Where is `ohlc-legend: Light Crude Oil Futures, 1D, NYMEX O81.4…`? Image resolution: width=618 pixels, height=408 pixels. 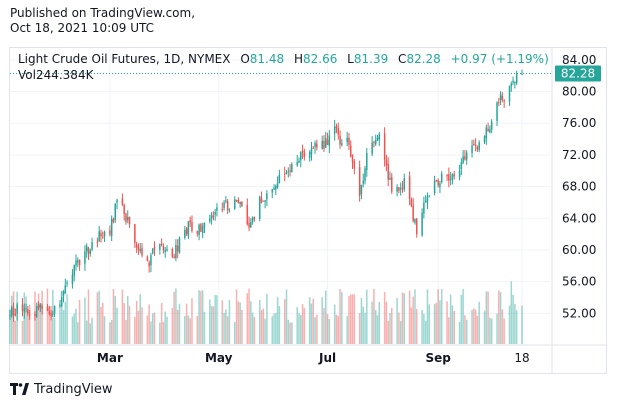
ohlc-legend: Light Crude Oil Futures, 1D, NYMEX O81.4… is located at coordinates (283, 59).